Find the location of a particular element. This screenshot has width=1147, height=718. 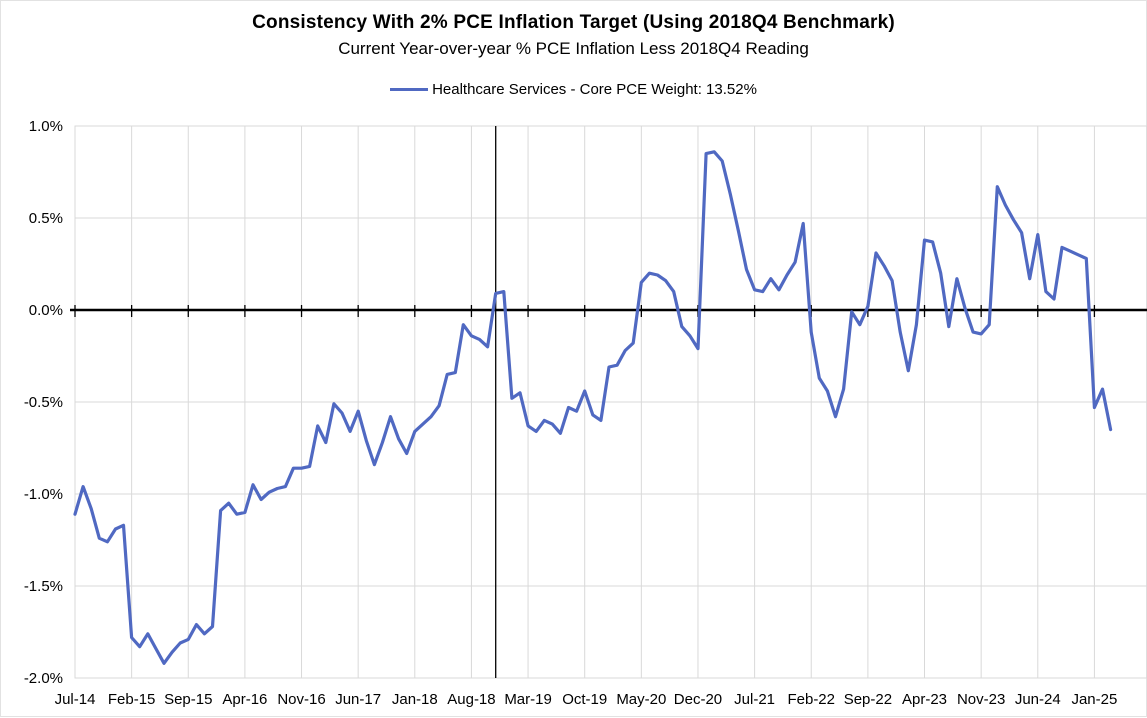

x-axis-label: Jul-21 is located at coordinates (754, 699).